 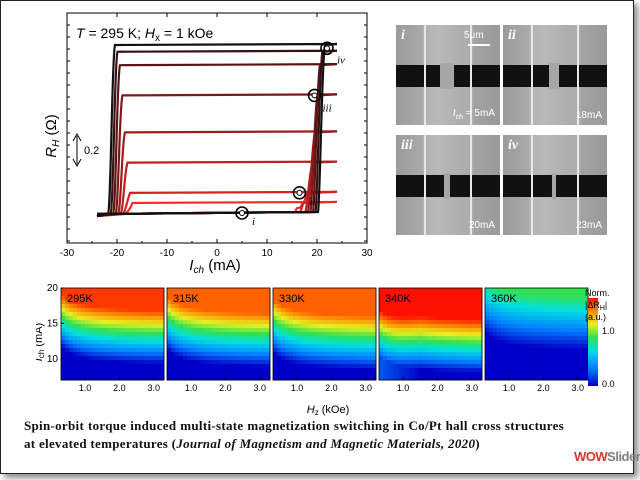 What do you see at coordinates (479, 45) in the screenshot?
I see `sem-scale-bar` at bounding box center [479, 45].